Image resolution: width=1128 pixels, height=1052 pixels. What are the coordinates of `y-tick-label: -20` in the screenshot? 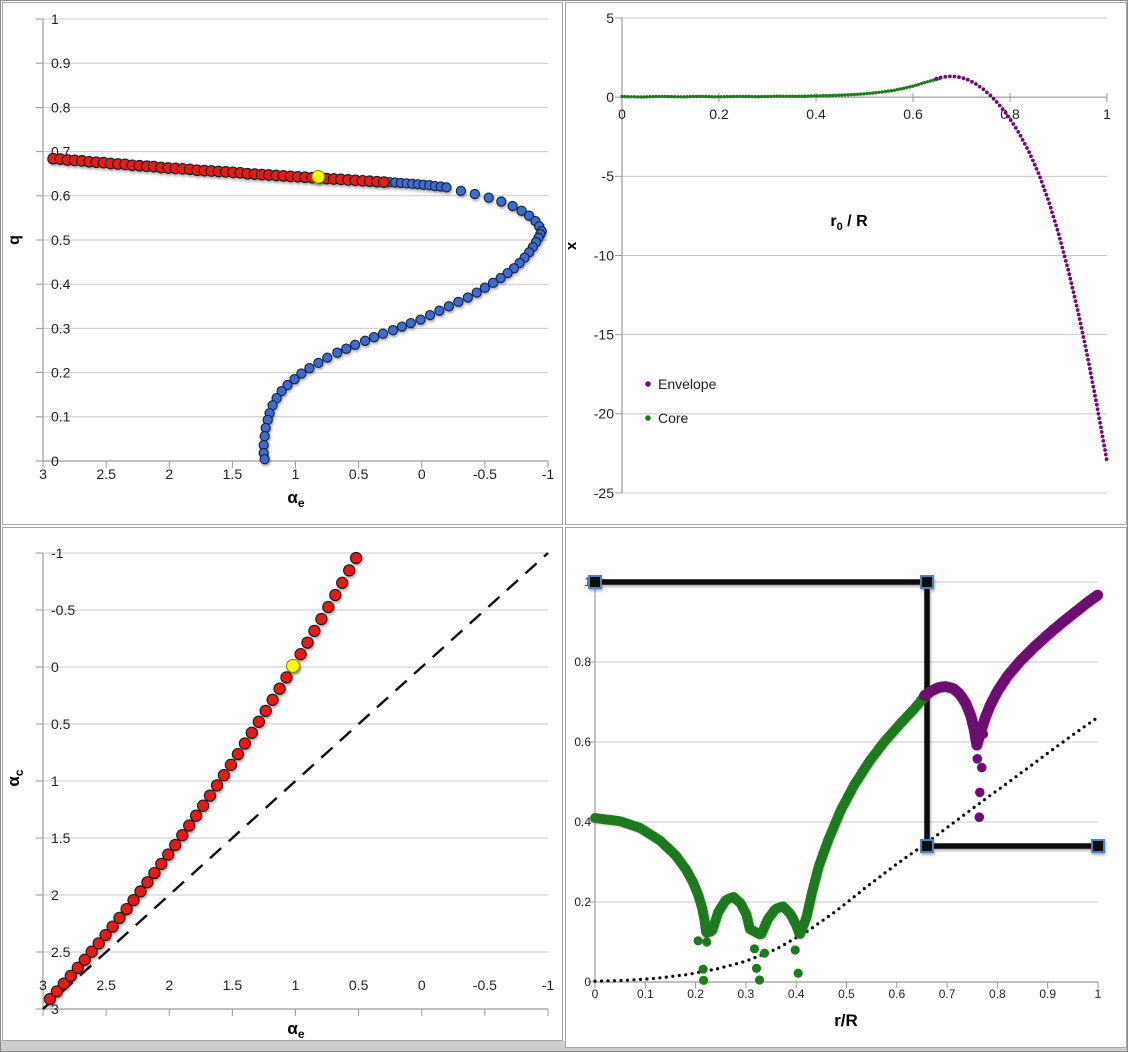 It's located at (604, 414).